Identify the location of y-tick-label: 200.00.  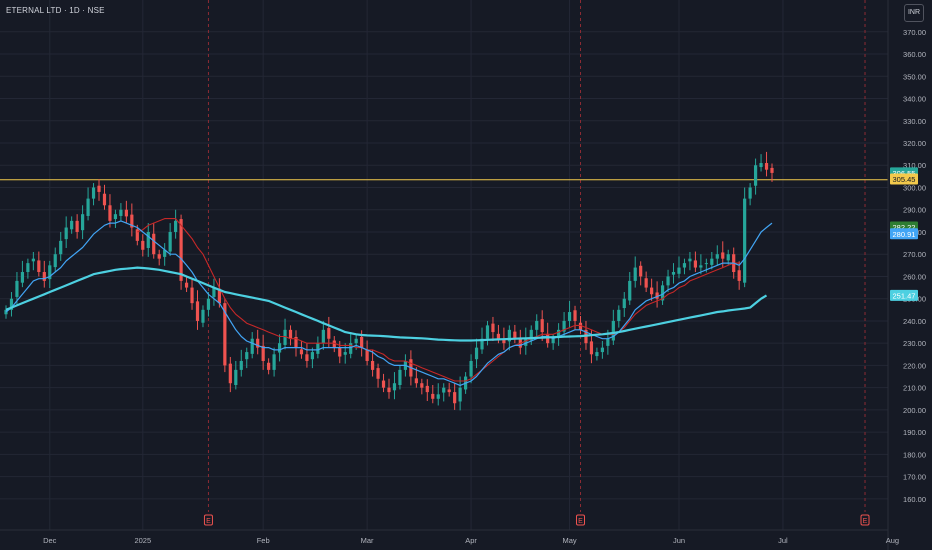
(914, 410).